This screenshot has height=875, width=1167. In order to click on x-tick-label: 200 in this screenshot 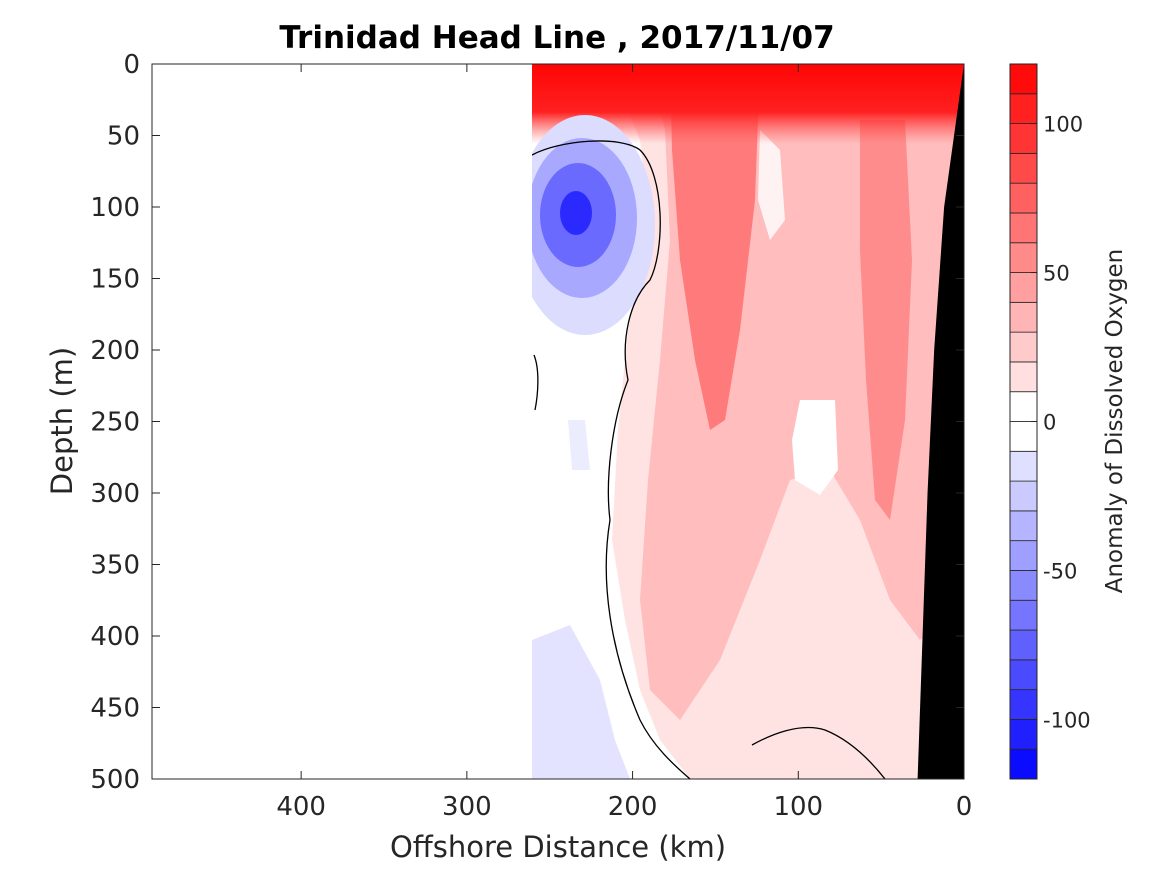, I will do `click(633, 807)`.